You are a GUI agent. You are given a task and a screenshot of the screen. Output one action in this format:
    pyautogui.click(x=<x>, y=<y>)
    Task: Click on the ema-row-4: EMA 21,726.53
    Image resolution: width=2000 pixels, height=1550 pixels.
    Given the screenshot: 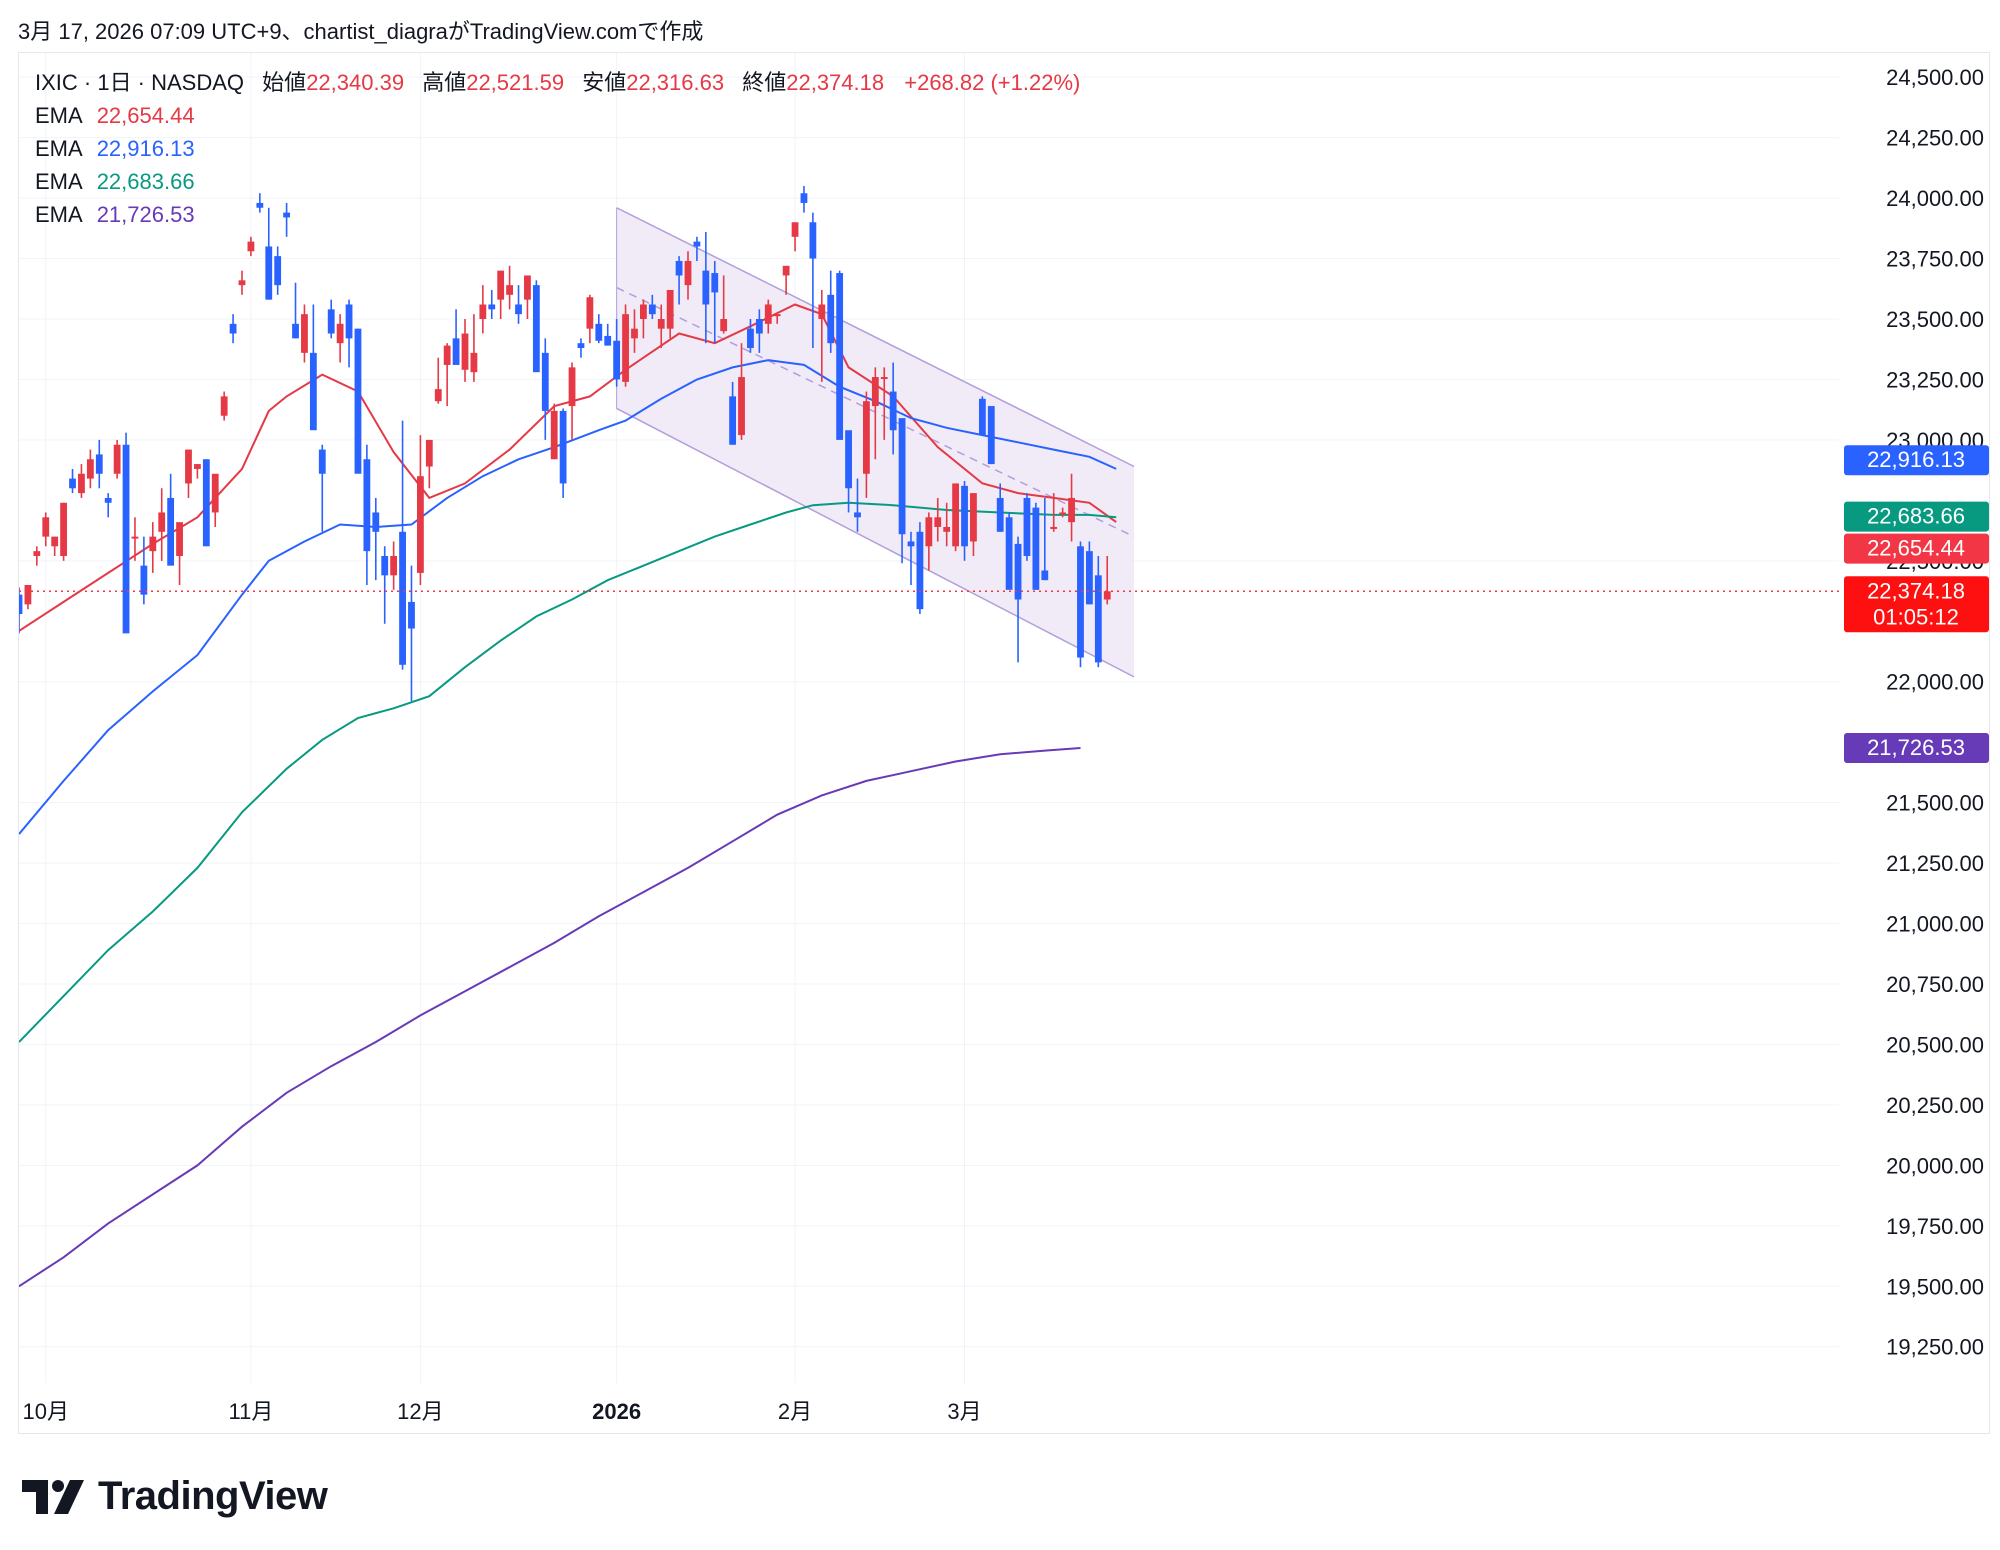 What is the action you would take?
    pyautogui.click(x=557, y=214)
    